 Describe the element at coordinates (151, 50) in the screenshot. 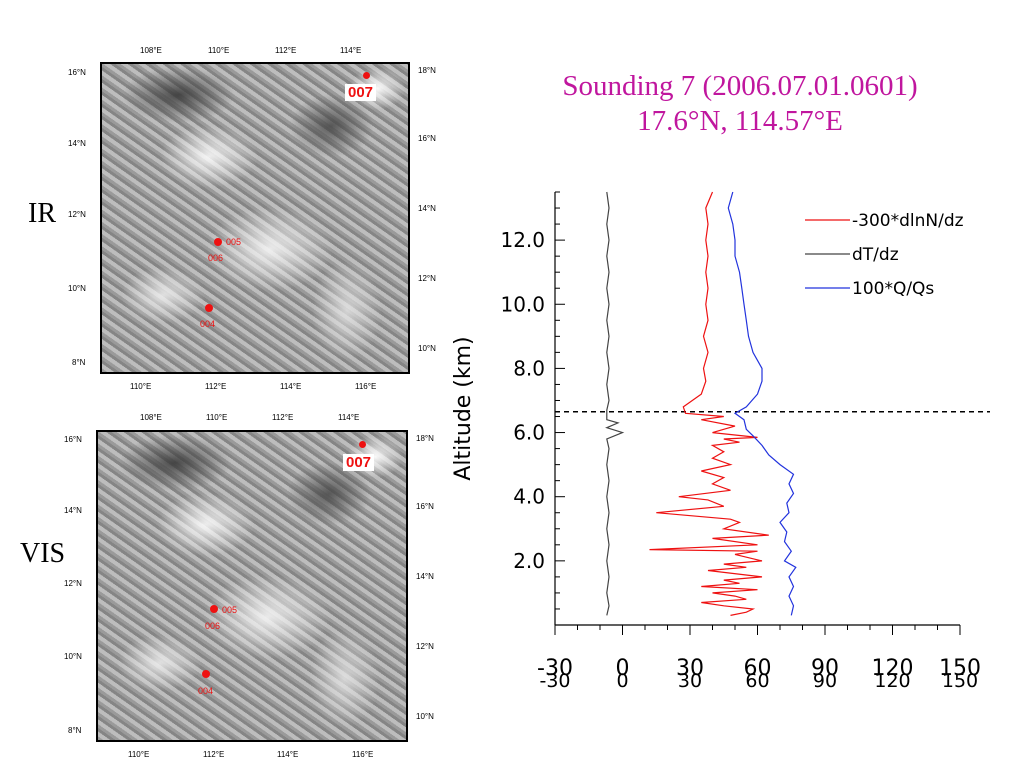

I see `ir-top-tick: 108°E` at that location.